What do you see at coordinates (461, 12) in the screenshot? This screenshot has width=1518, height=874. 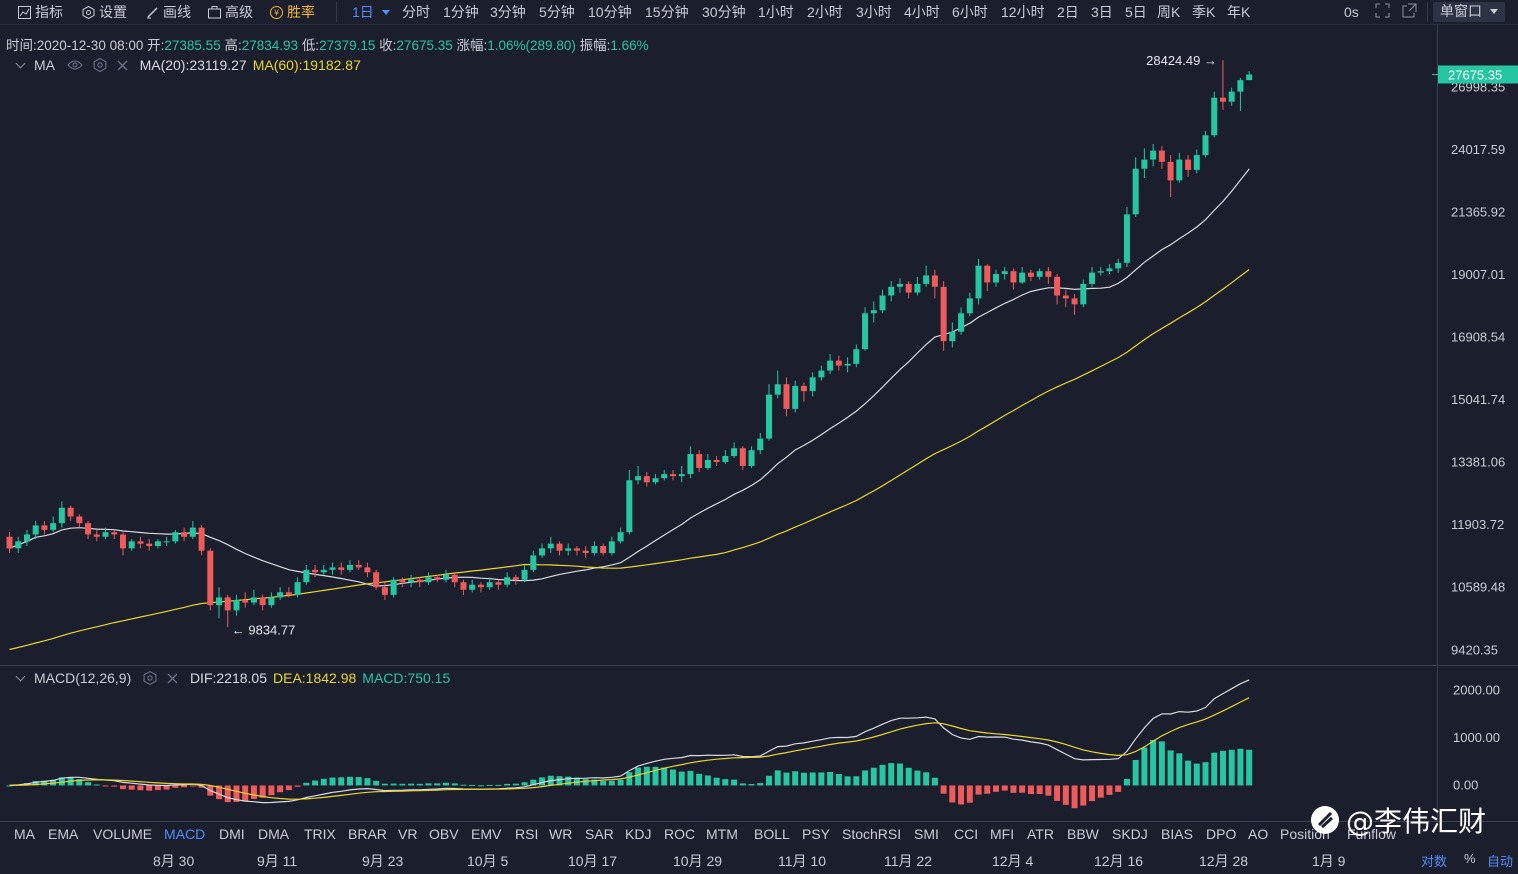 I see `period-2: 1分钟` at bounding box center [461, 12].